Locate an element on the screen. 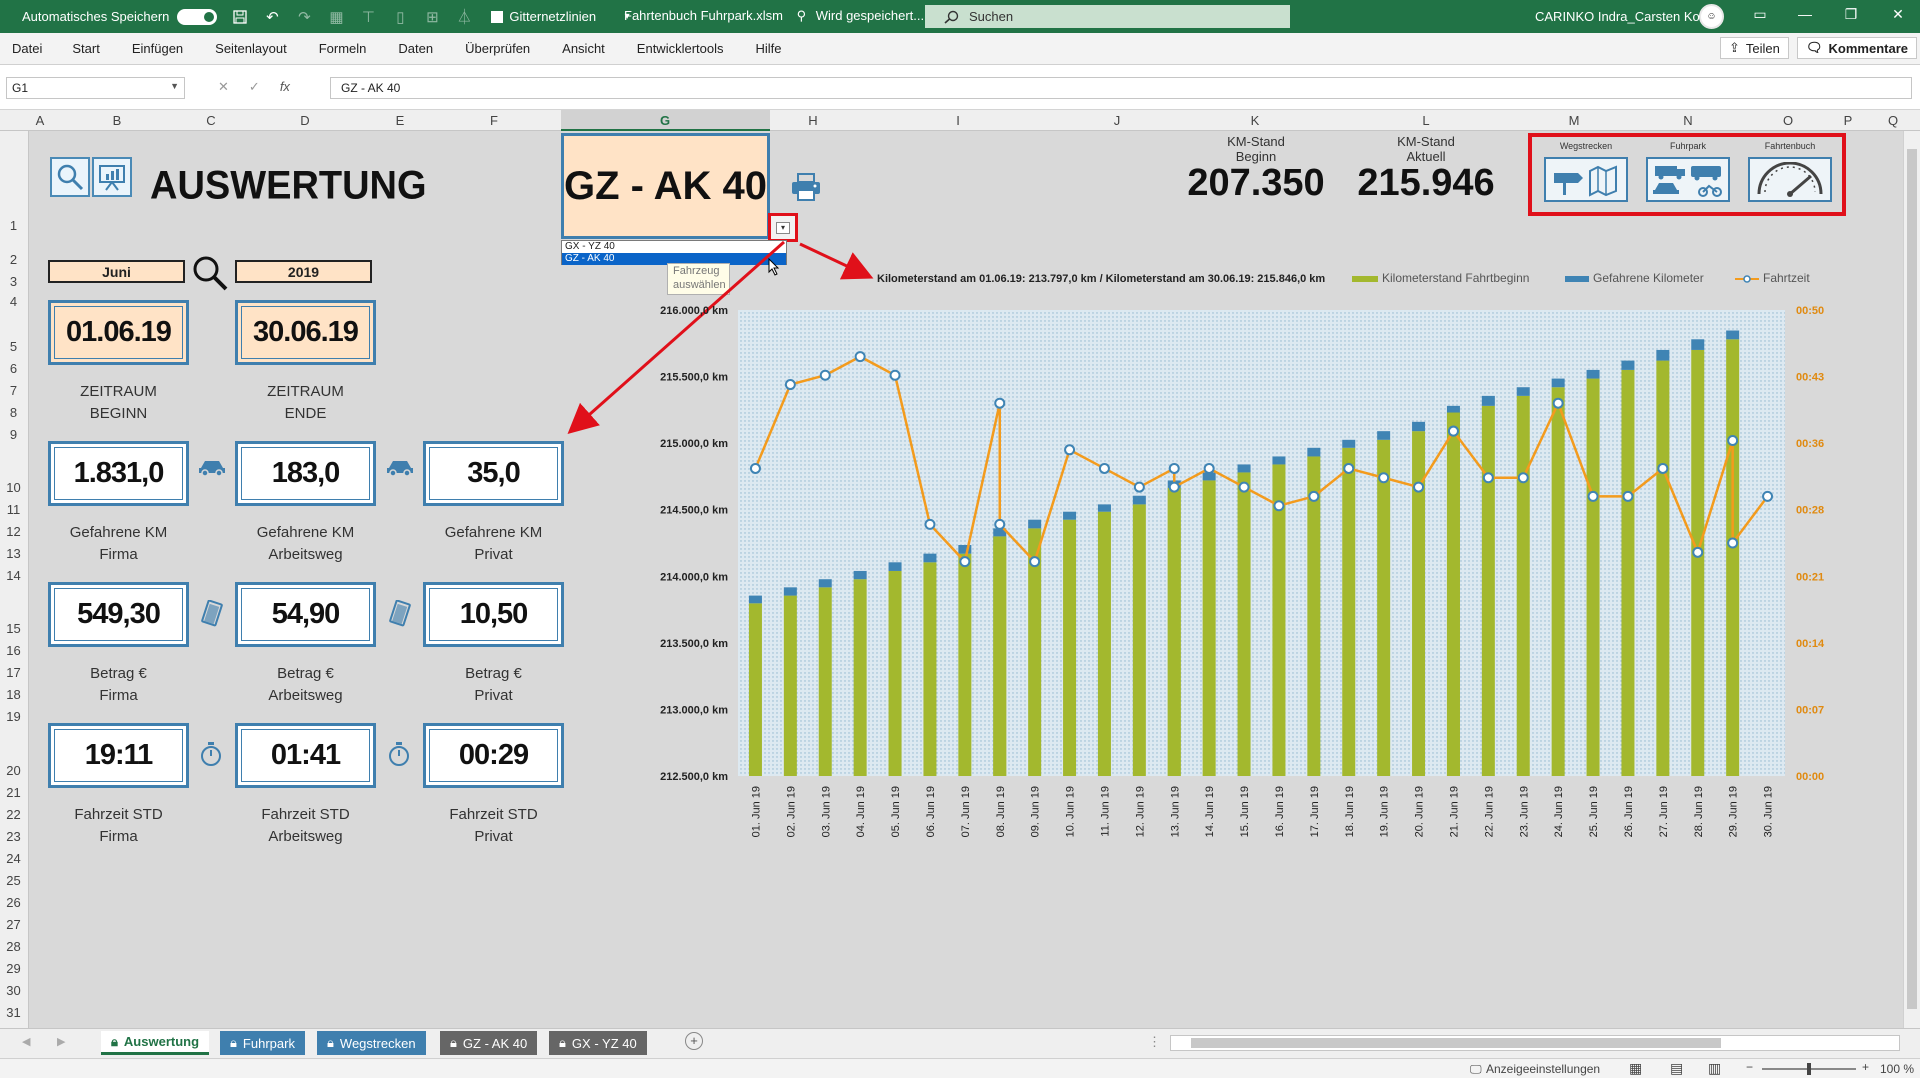 The width and height of the screenshot is (1920, 1078). col-header-b: B is located at coordinates (117, 120).